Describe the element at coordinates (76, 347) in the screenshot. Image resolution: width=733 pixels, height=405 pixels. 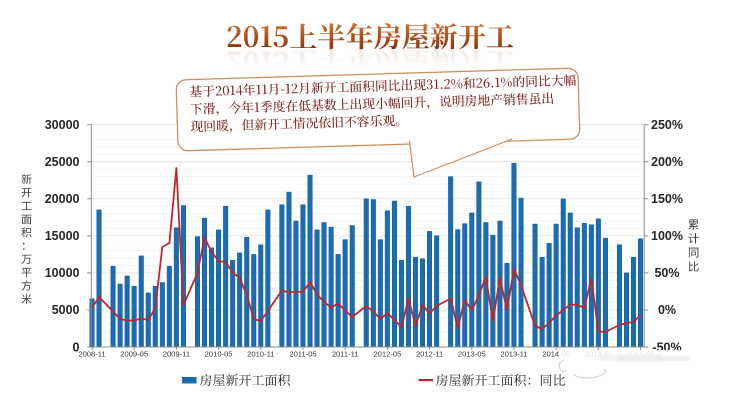
I see `svg-text: 0` at that location.